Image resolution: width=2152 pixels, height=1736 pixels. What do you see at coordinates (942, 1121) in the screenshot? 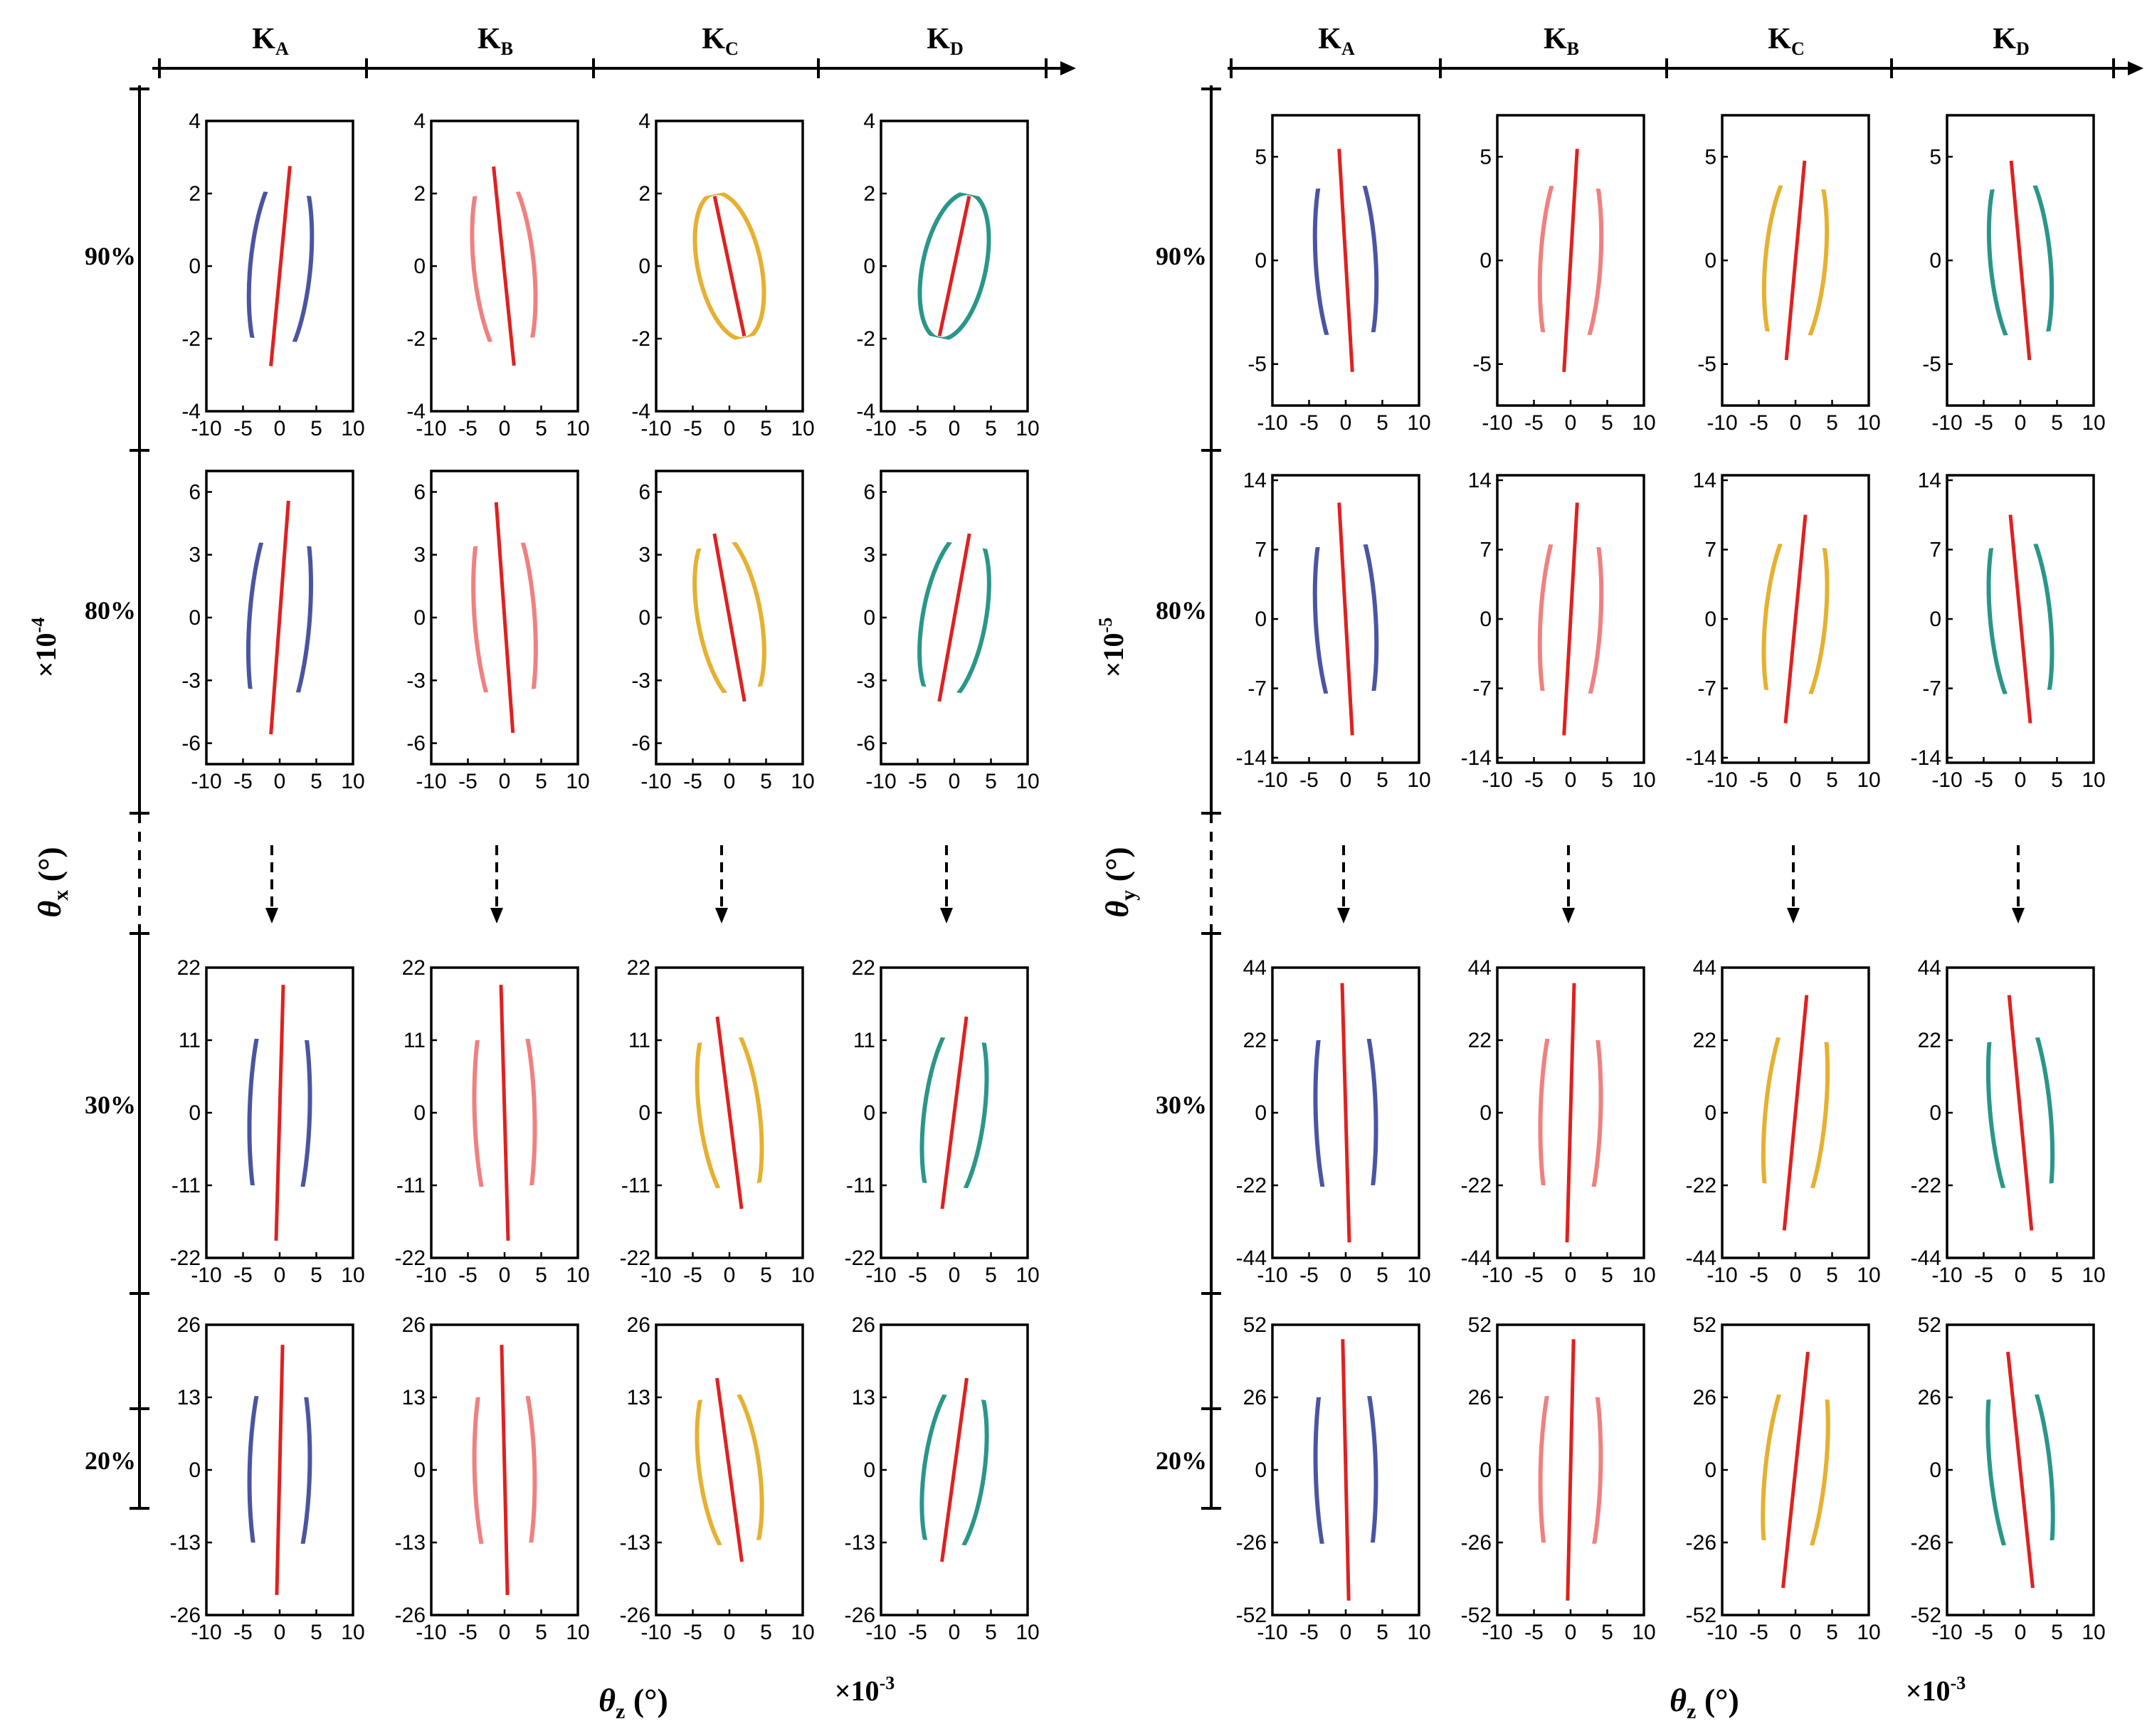
I see `subplot-KD-row3: -10 -5 0 5 10 -22 -11 0 11 22` at bounding box center [942, 1121].